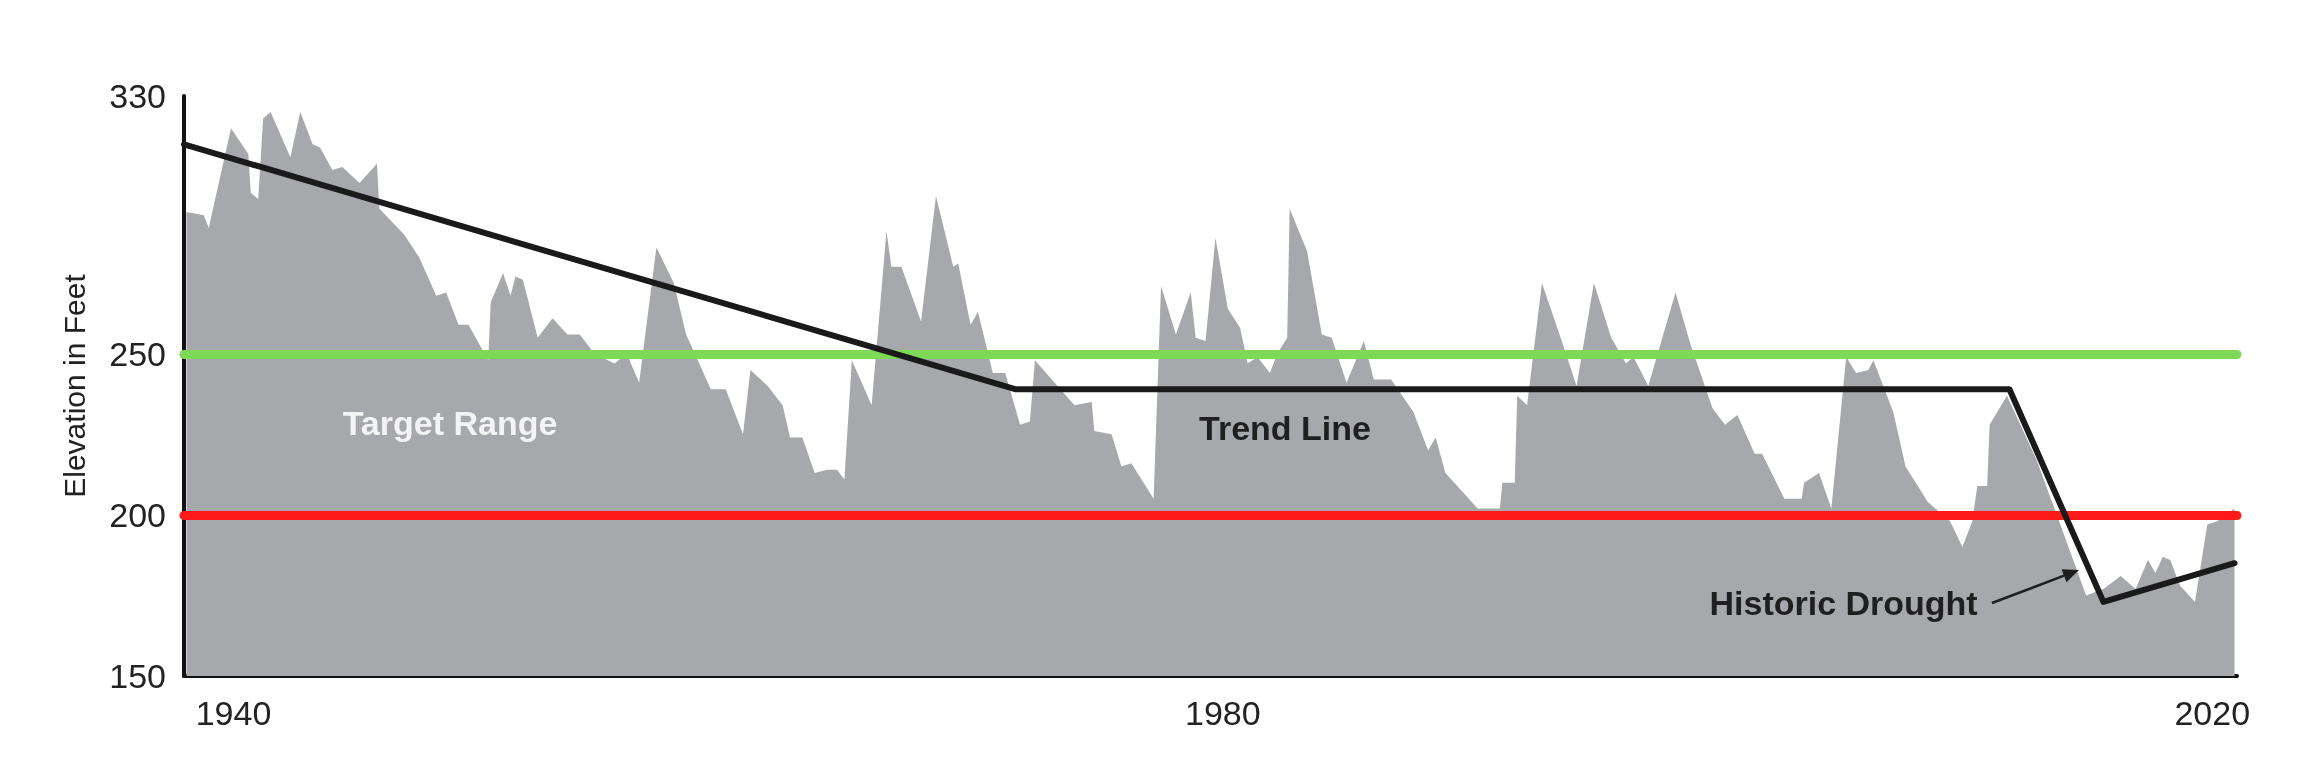 Image resolution: width=2300 pixels, height=772 pixels. I want to click on y-tick-label: 330, so click(137, 96).